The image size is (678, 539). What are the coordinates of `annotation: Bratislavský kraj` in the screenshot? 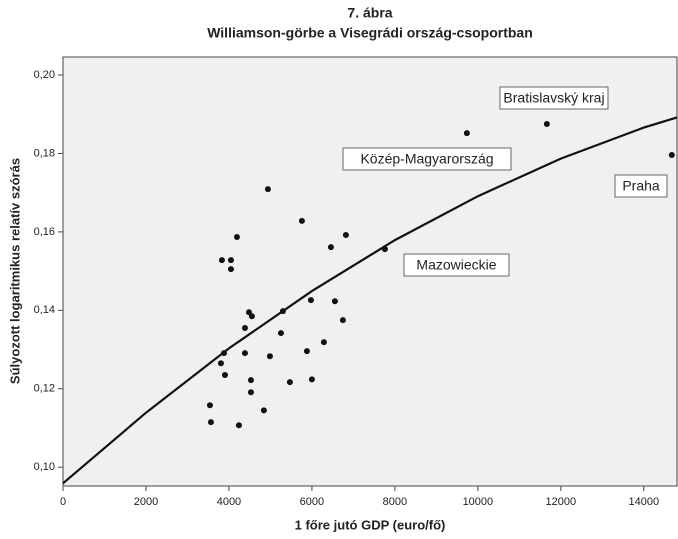 It's located at (553, 98).